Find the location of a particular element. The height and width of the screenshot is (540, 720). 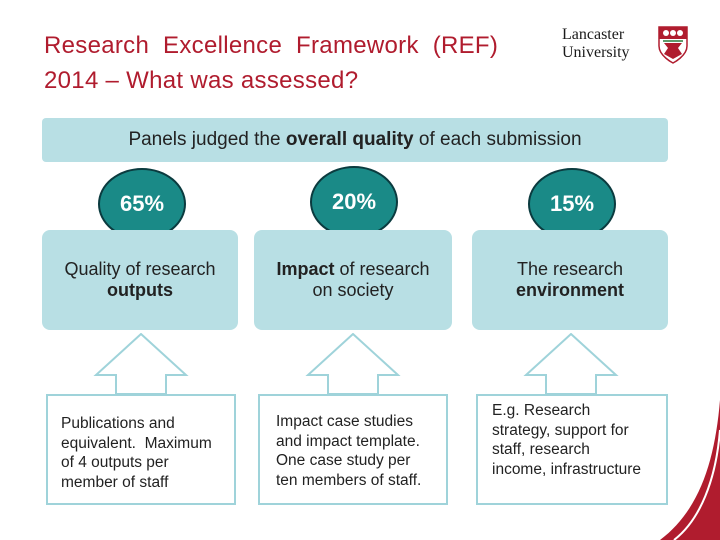

detail-line: ten members of staff. is located at coordinates (349, 480).